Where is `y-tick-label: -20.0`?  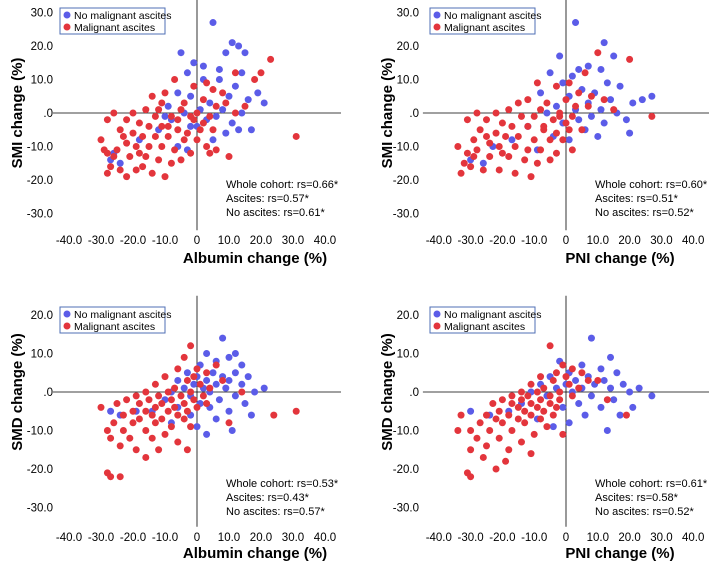
y-tick-label: -20.0 is located at coordinates (406, 181).